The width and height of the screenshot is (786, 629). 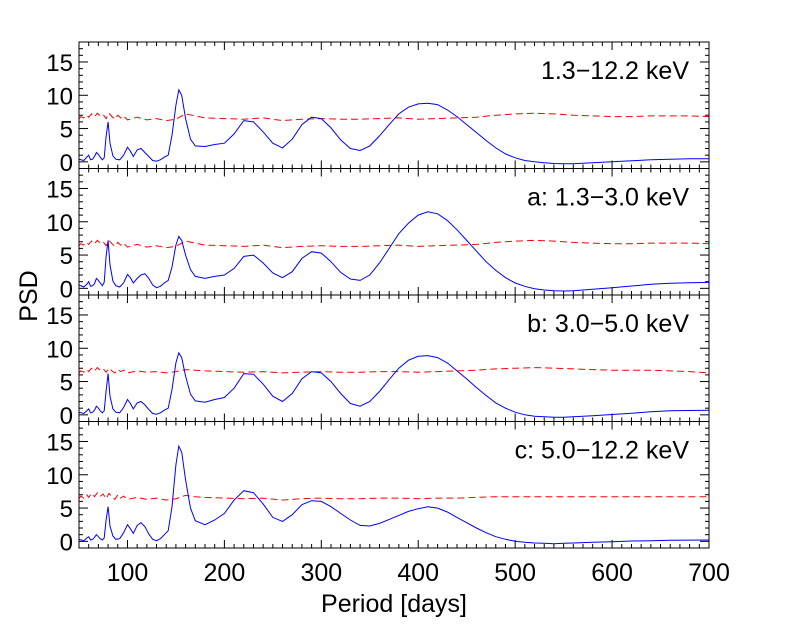 I want to click on x-tick-label: 500, so click(x=515, y=573).